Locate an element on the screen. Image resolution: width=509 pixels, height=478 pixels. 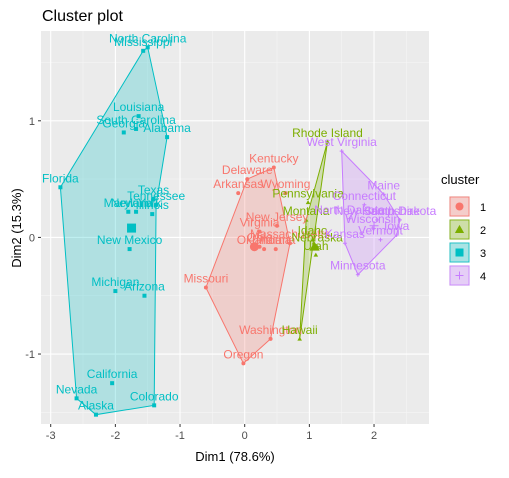
point-label: South Dakota is located at coordinates (400, 211).